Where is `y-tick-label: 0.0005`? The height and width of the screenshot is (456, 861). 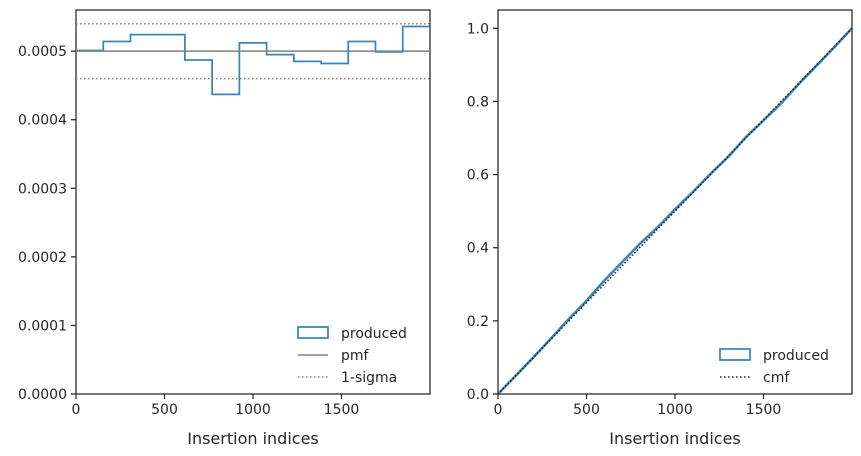 y-tick-label: 0.0005 is located at coordinates (42, 52).